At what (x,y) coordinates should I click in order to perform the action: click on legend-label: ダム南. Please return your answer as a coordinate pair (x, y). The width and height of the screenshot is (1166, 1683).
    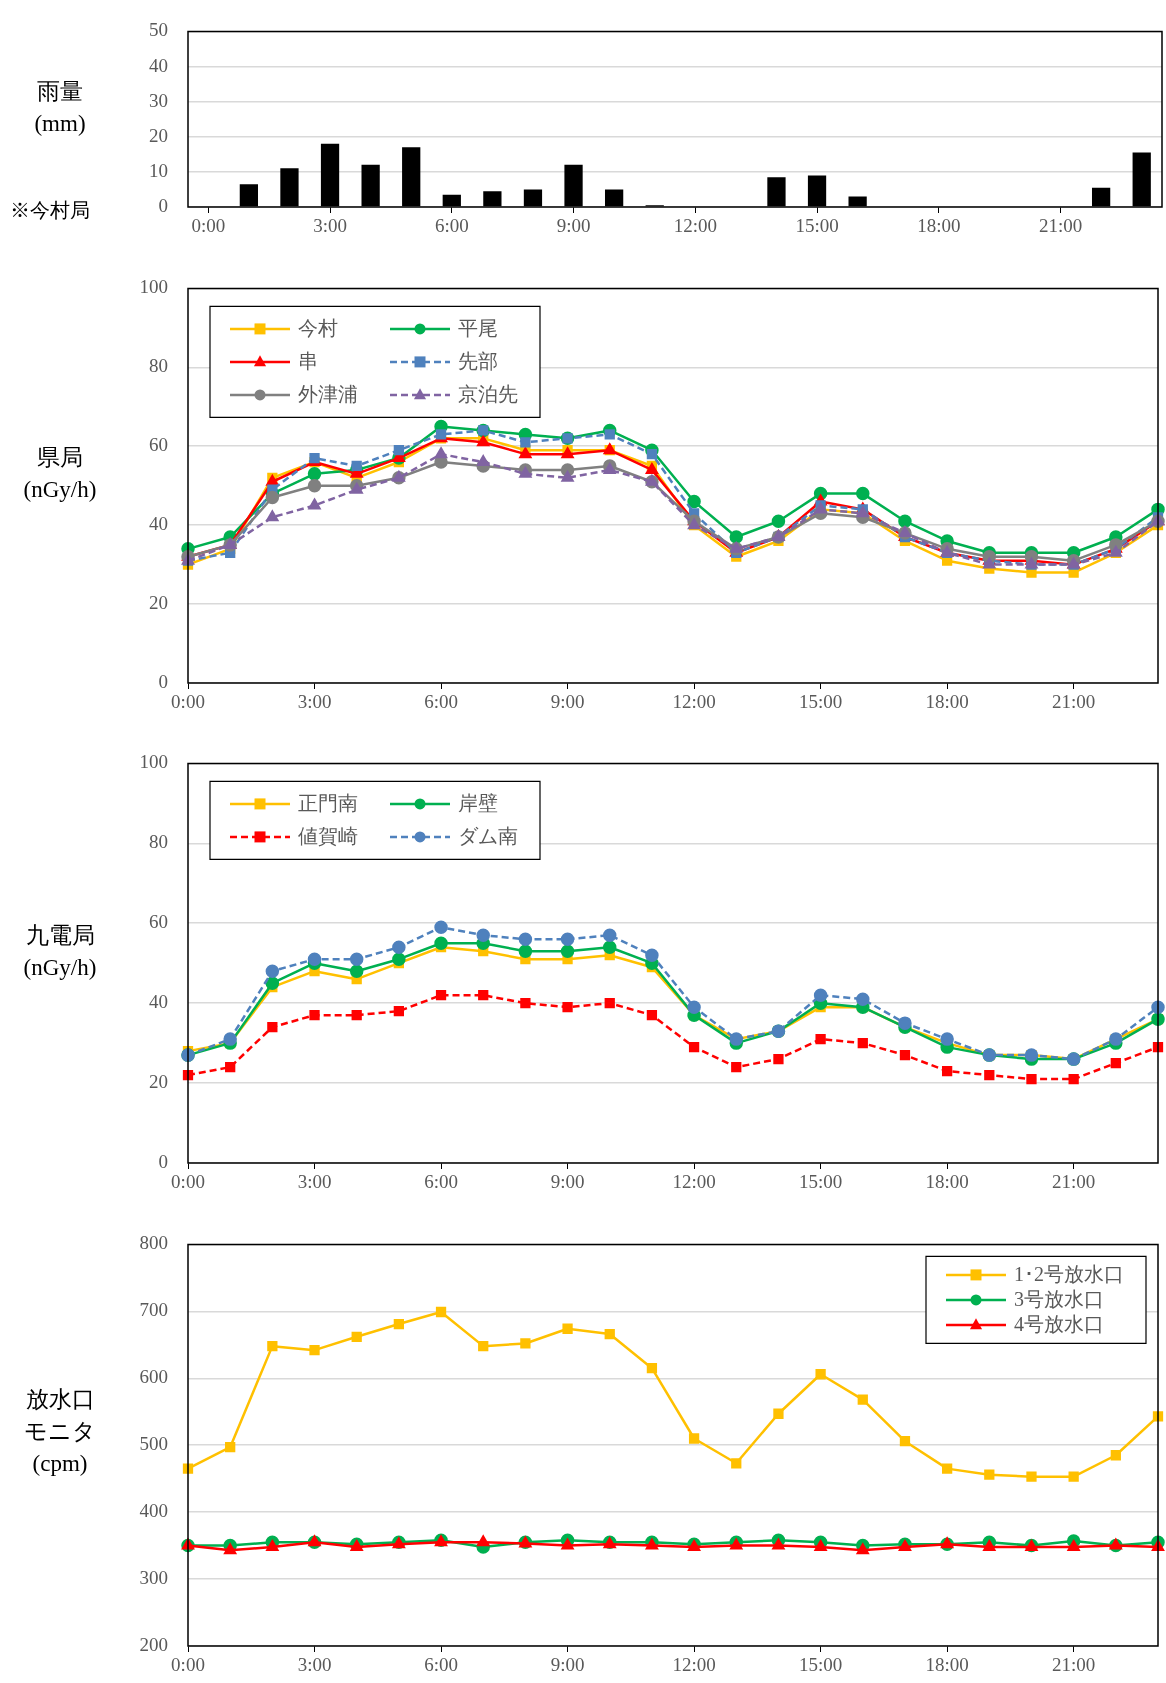
    Looking at the image, I should click on (488, 836).